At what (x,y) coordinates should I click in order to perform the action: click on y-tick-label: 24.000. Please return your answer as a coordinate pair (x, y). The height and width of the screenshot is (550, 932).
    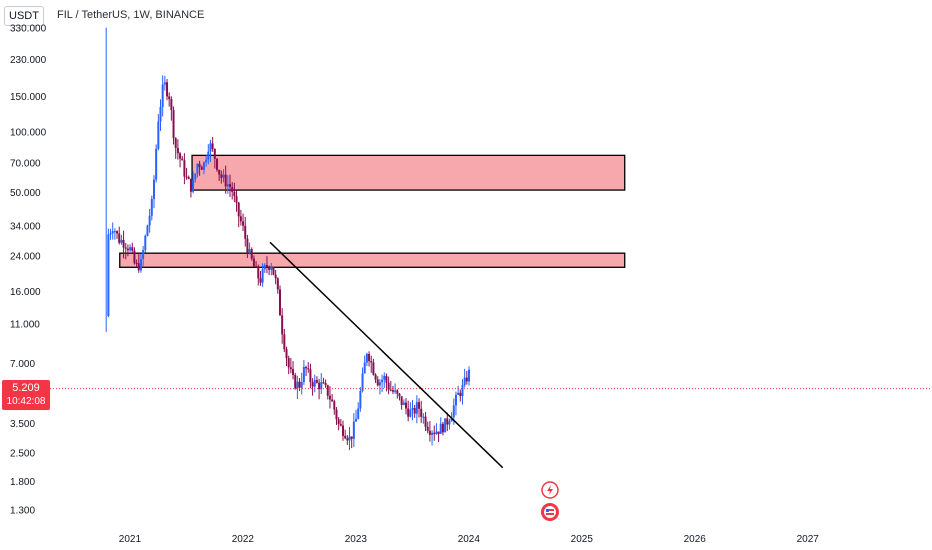
    Looking at the image, I should click on (25, 257).